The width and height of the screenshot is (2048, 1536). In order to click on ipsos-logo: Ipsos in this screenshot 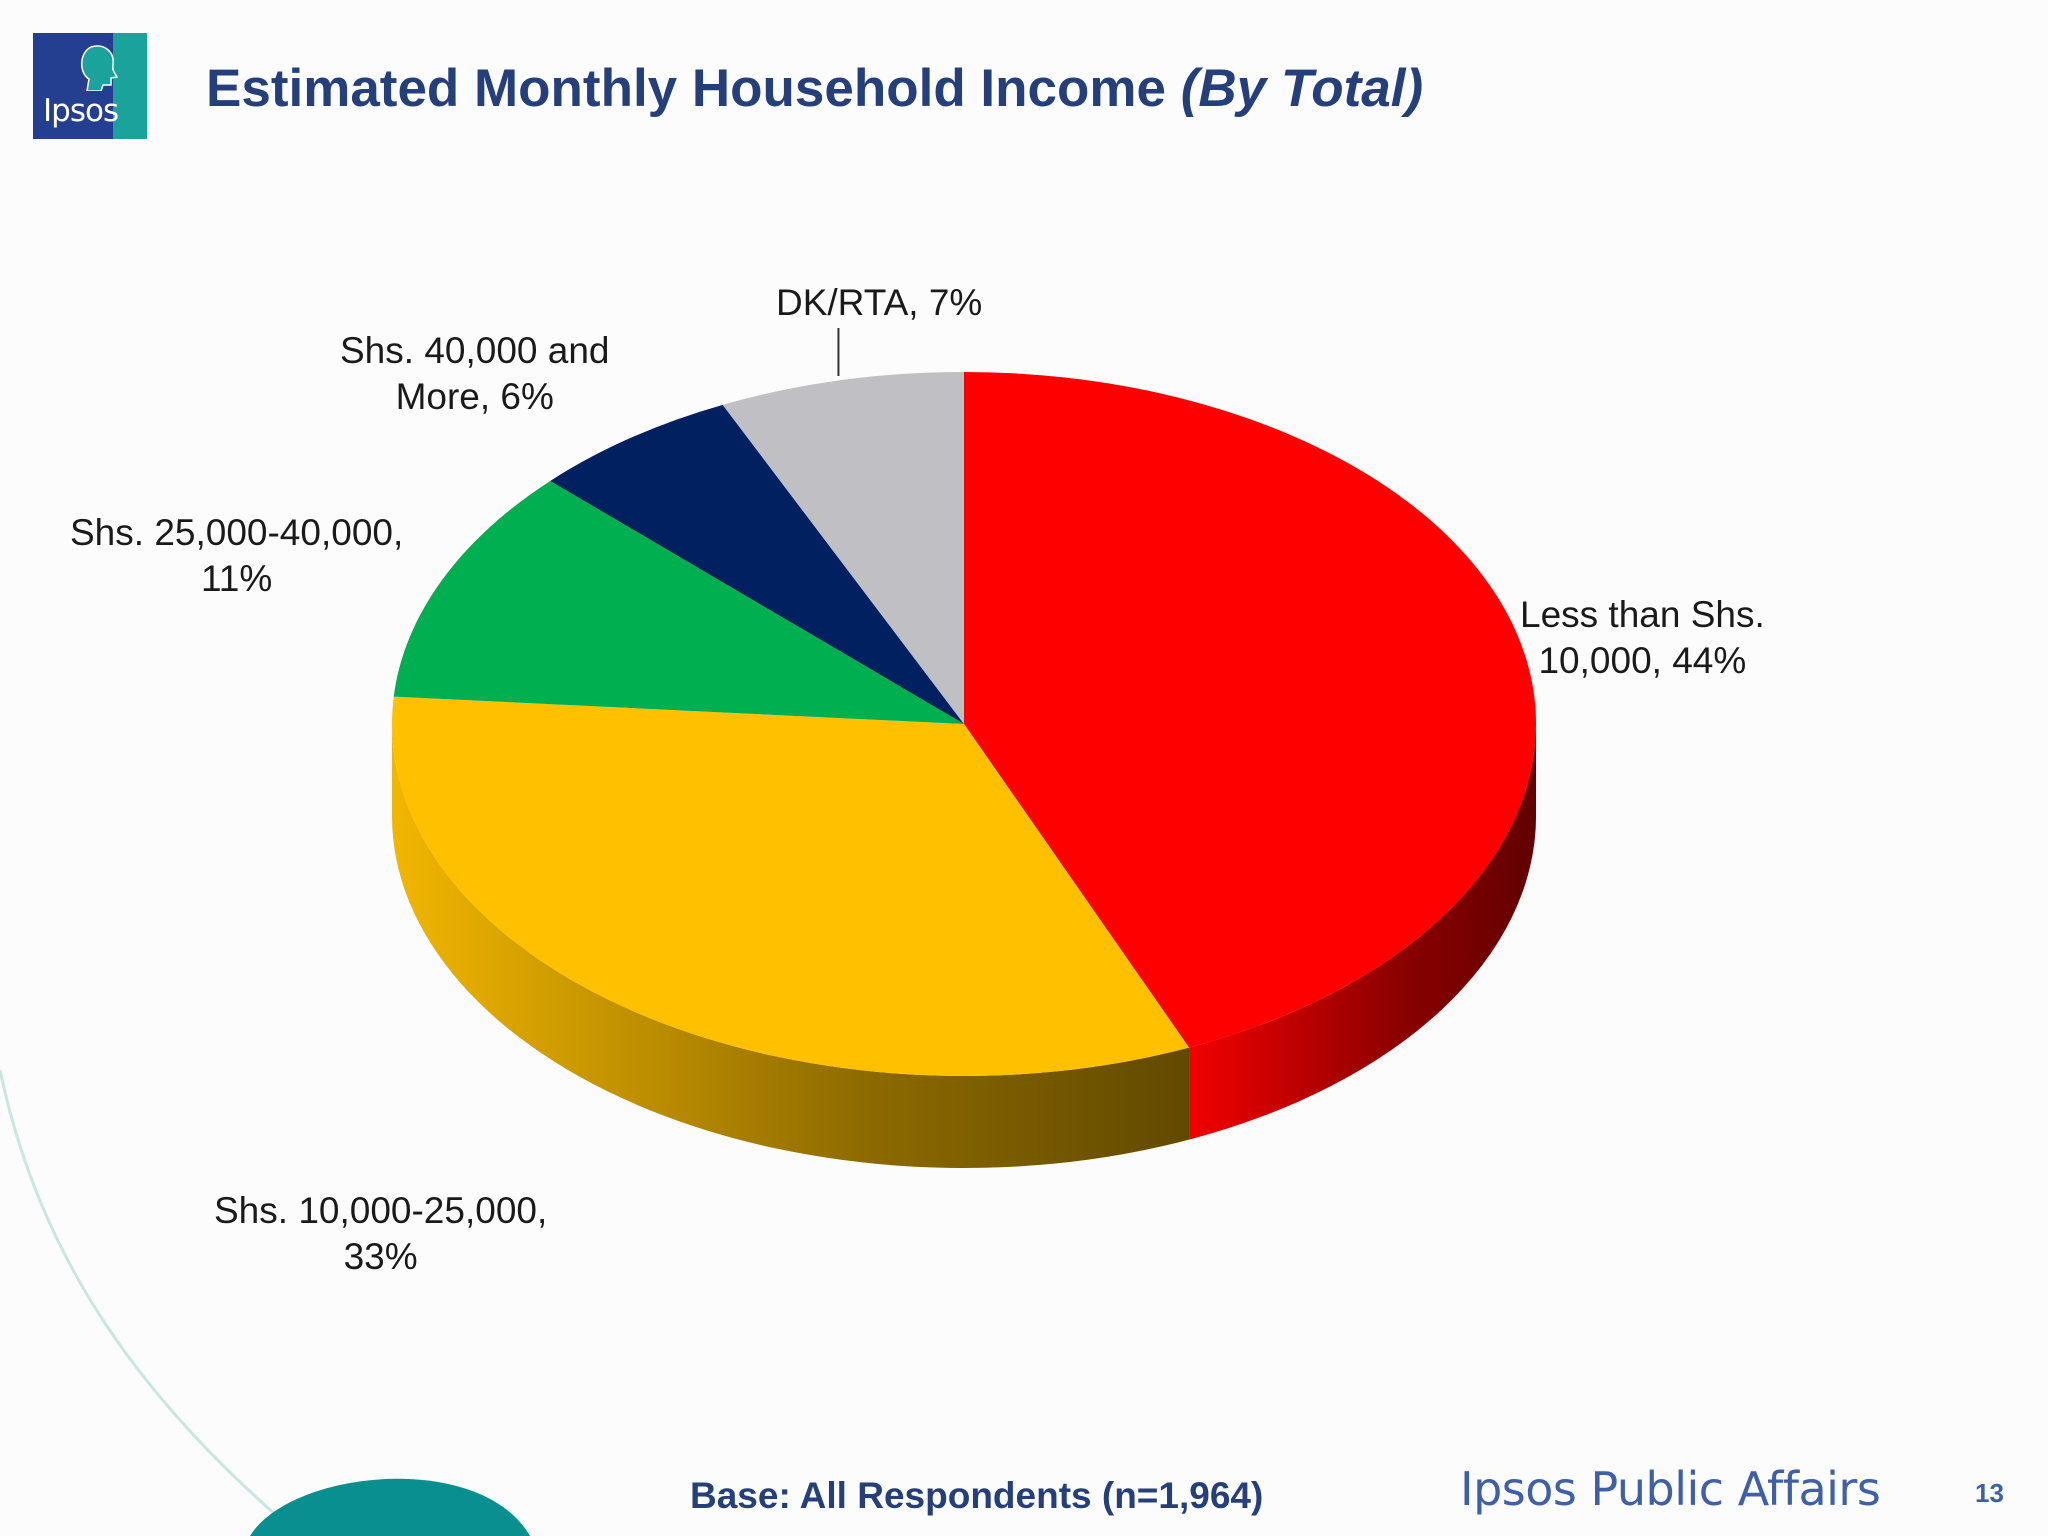, I will do `click(90, 86)`.